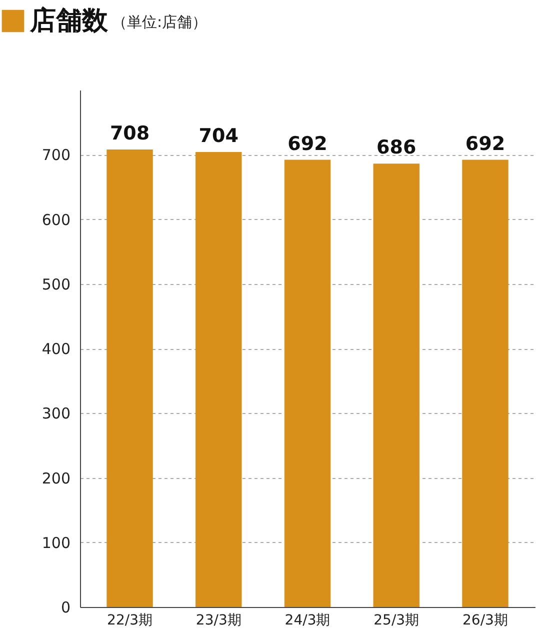 The width and height of the screenshot is (546, 640). I want to click on data-label: 686, so click(396, 147).